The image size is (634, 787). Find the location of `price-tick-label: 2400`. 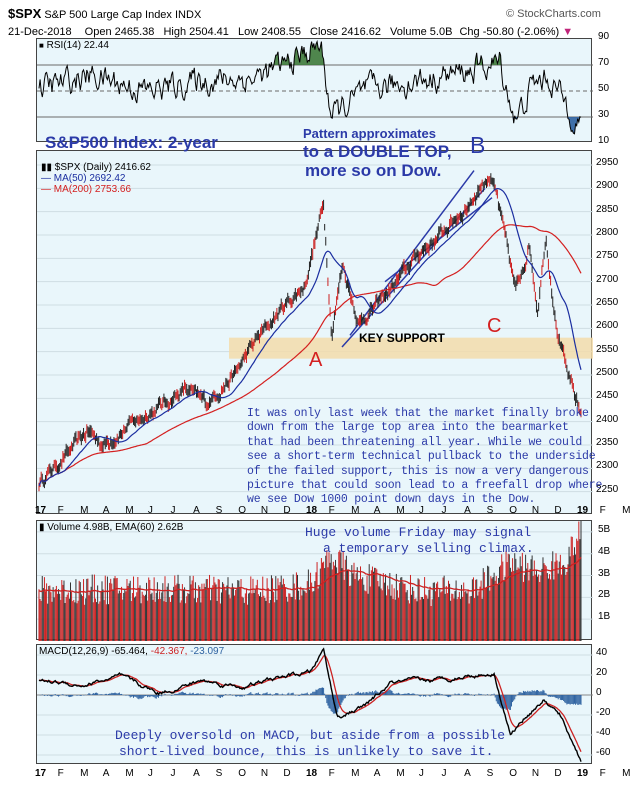

price-tick-label: 2400 is located at coordinates (607, 419).